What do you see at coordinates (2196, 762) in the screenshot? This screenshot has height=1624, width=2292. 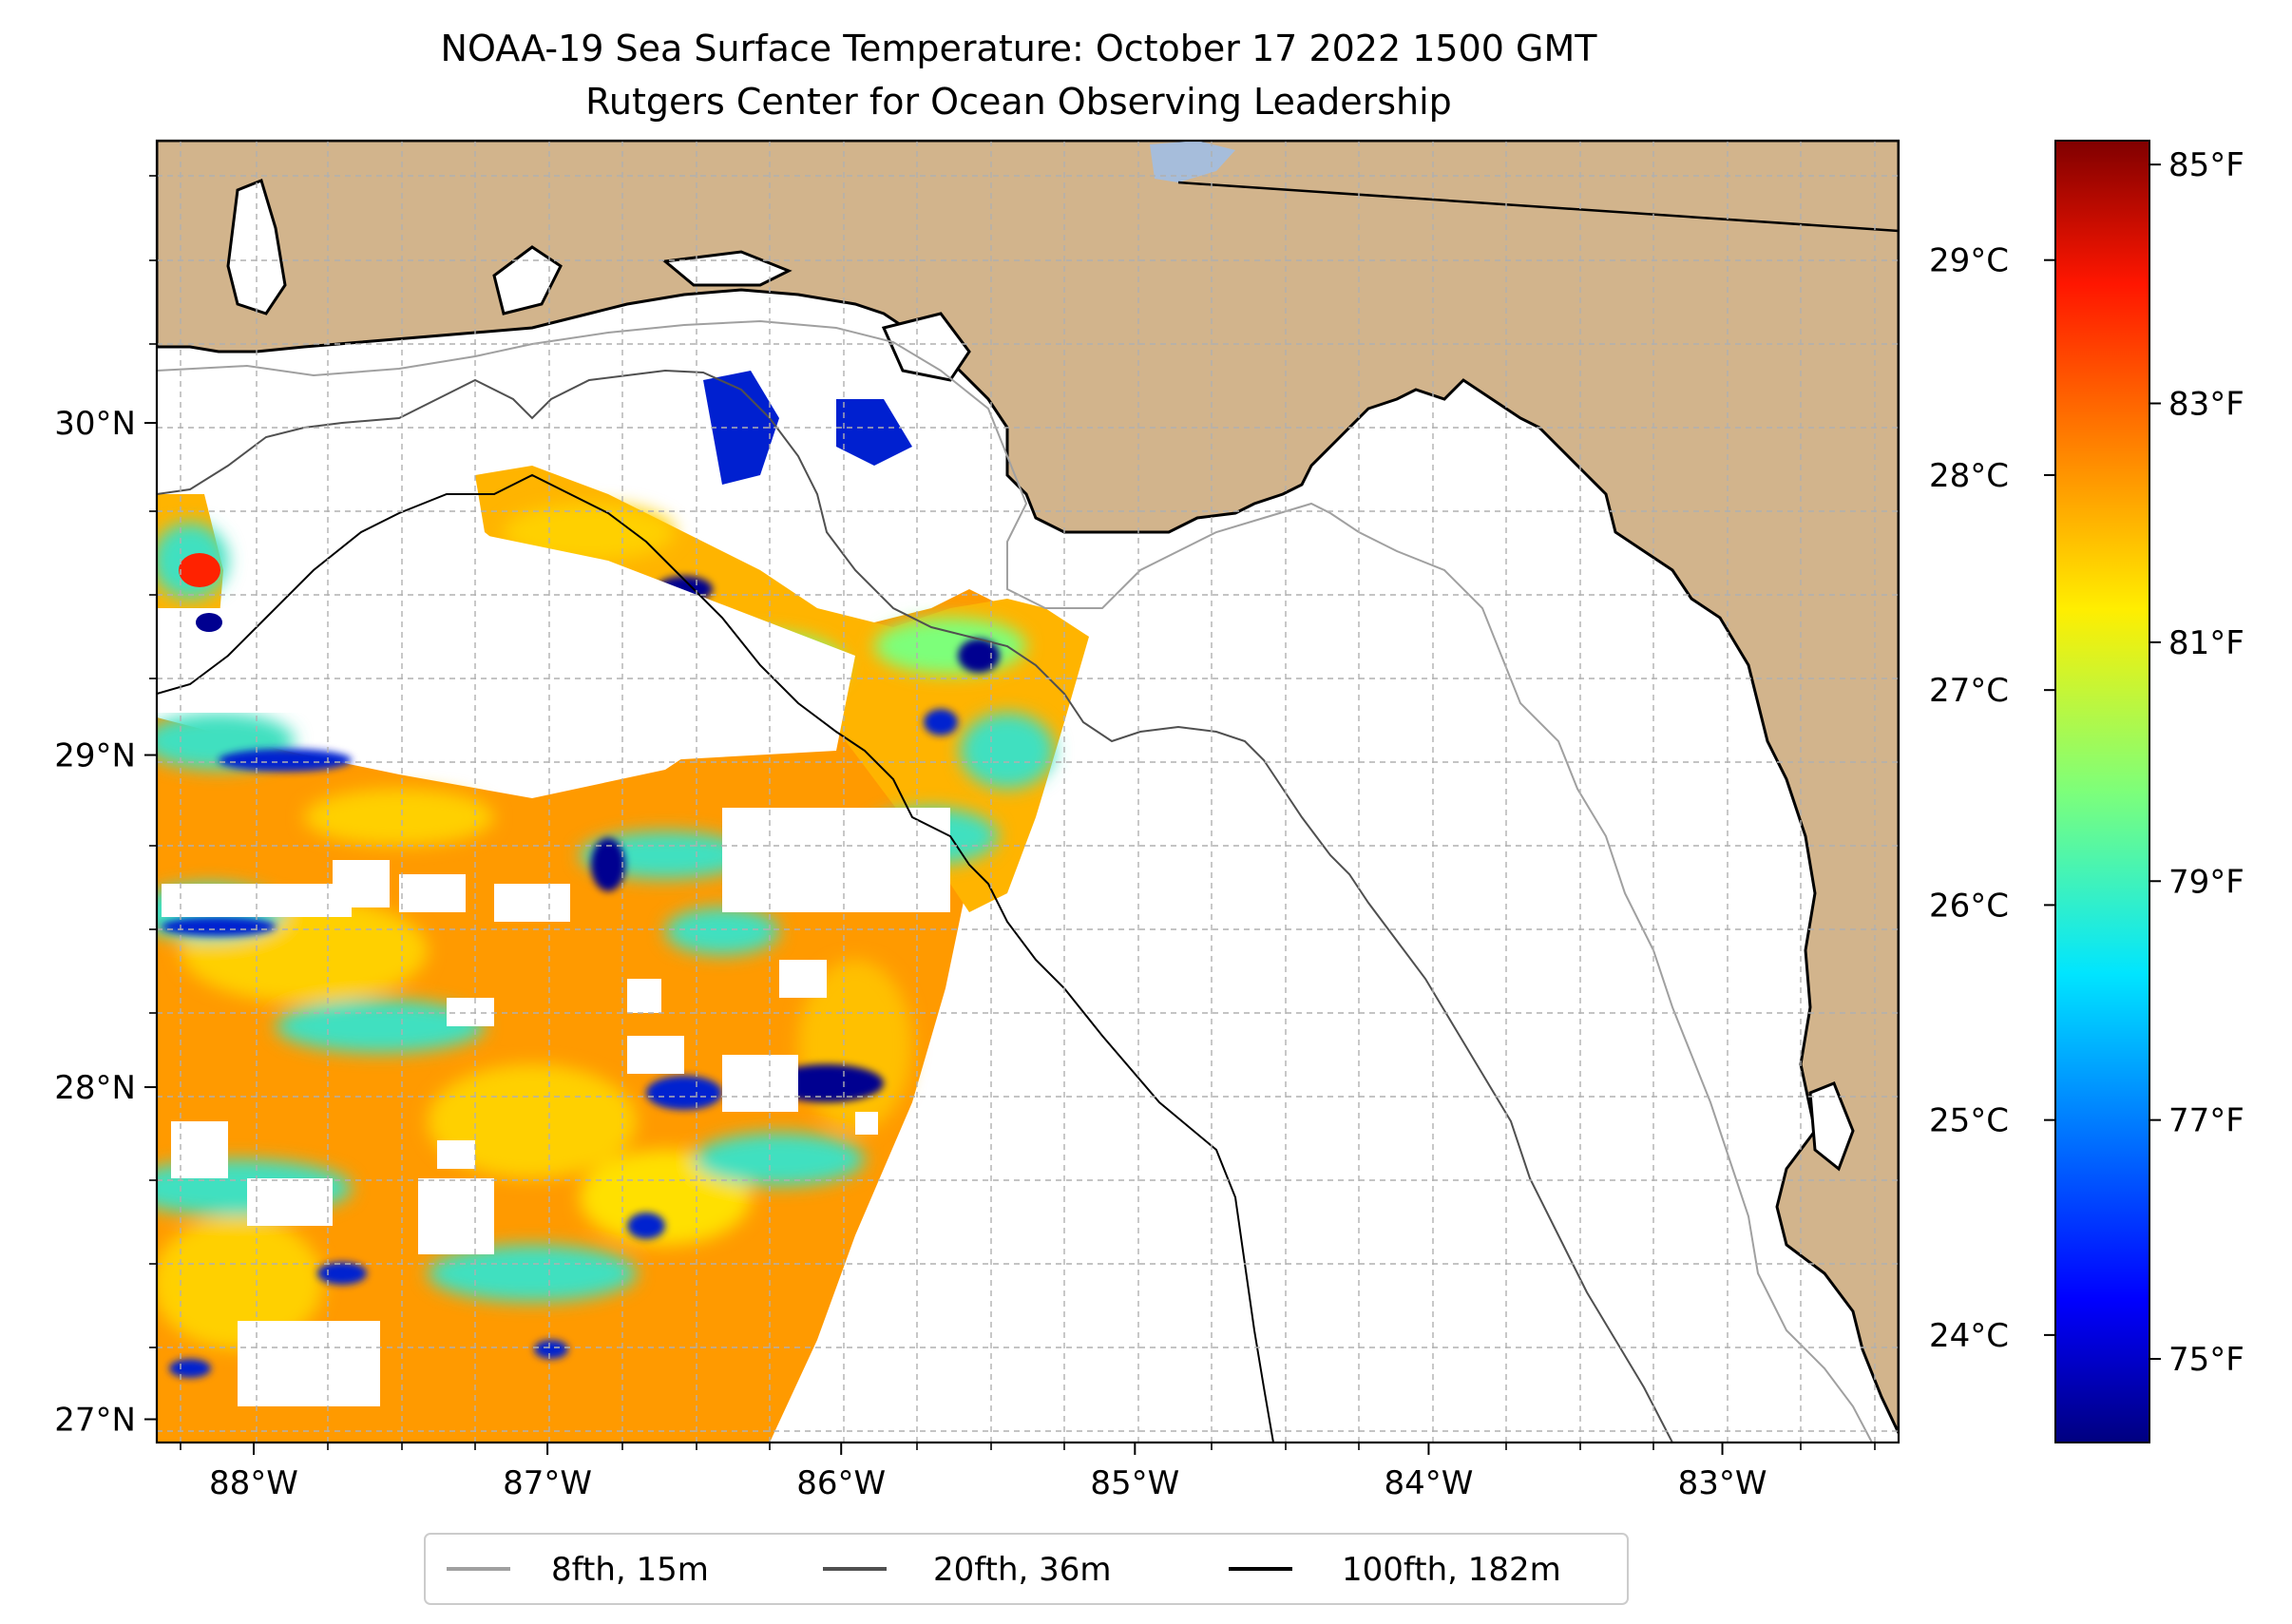 I see `colorbar-fahrenheit-ticks: 85°F 83°F 81°F 79°F 77°F 75°F` at bounding box center [2196, 762].